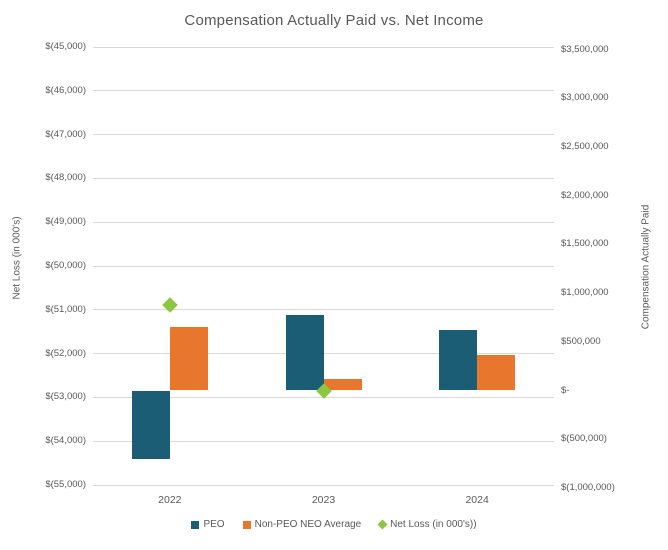  Describe the element at coordinates (433, 524) in the screenshot. I see `legend-label: Net Loss (in 000's))` at that location.